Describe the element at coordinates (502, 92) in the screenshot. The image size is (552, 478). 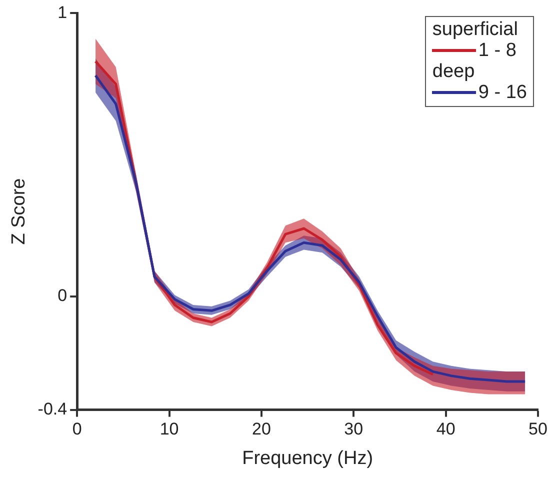
I see `legend-label: 9 - 16` at that location.